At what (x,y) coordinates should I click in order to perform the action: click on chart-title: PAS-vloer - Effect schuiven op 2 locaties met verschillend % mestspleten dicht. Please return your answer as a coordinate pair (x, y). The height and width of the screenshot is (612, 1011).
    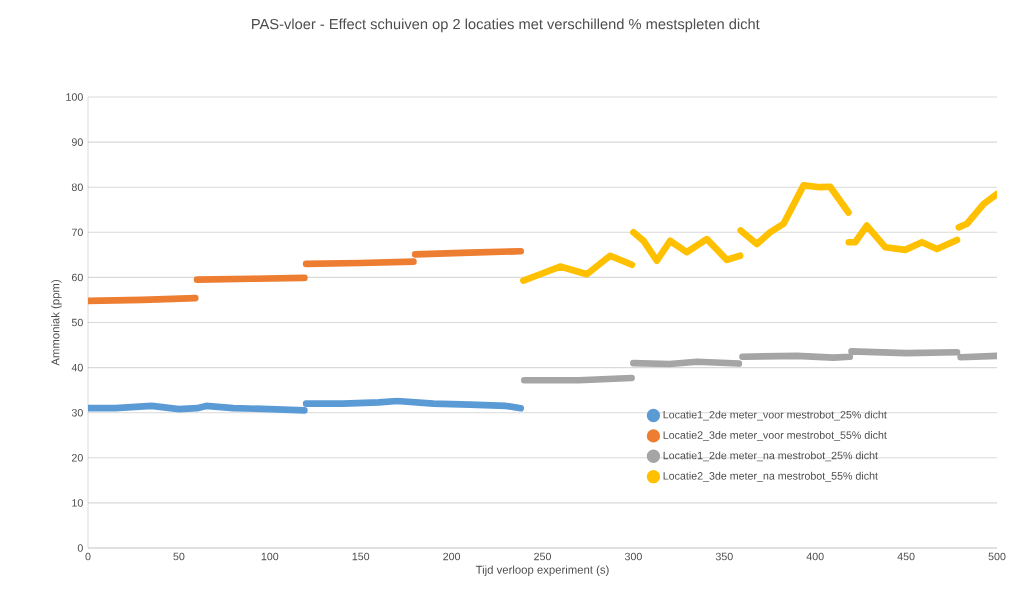
    Looking at the image, I should click on (506, 25).